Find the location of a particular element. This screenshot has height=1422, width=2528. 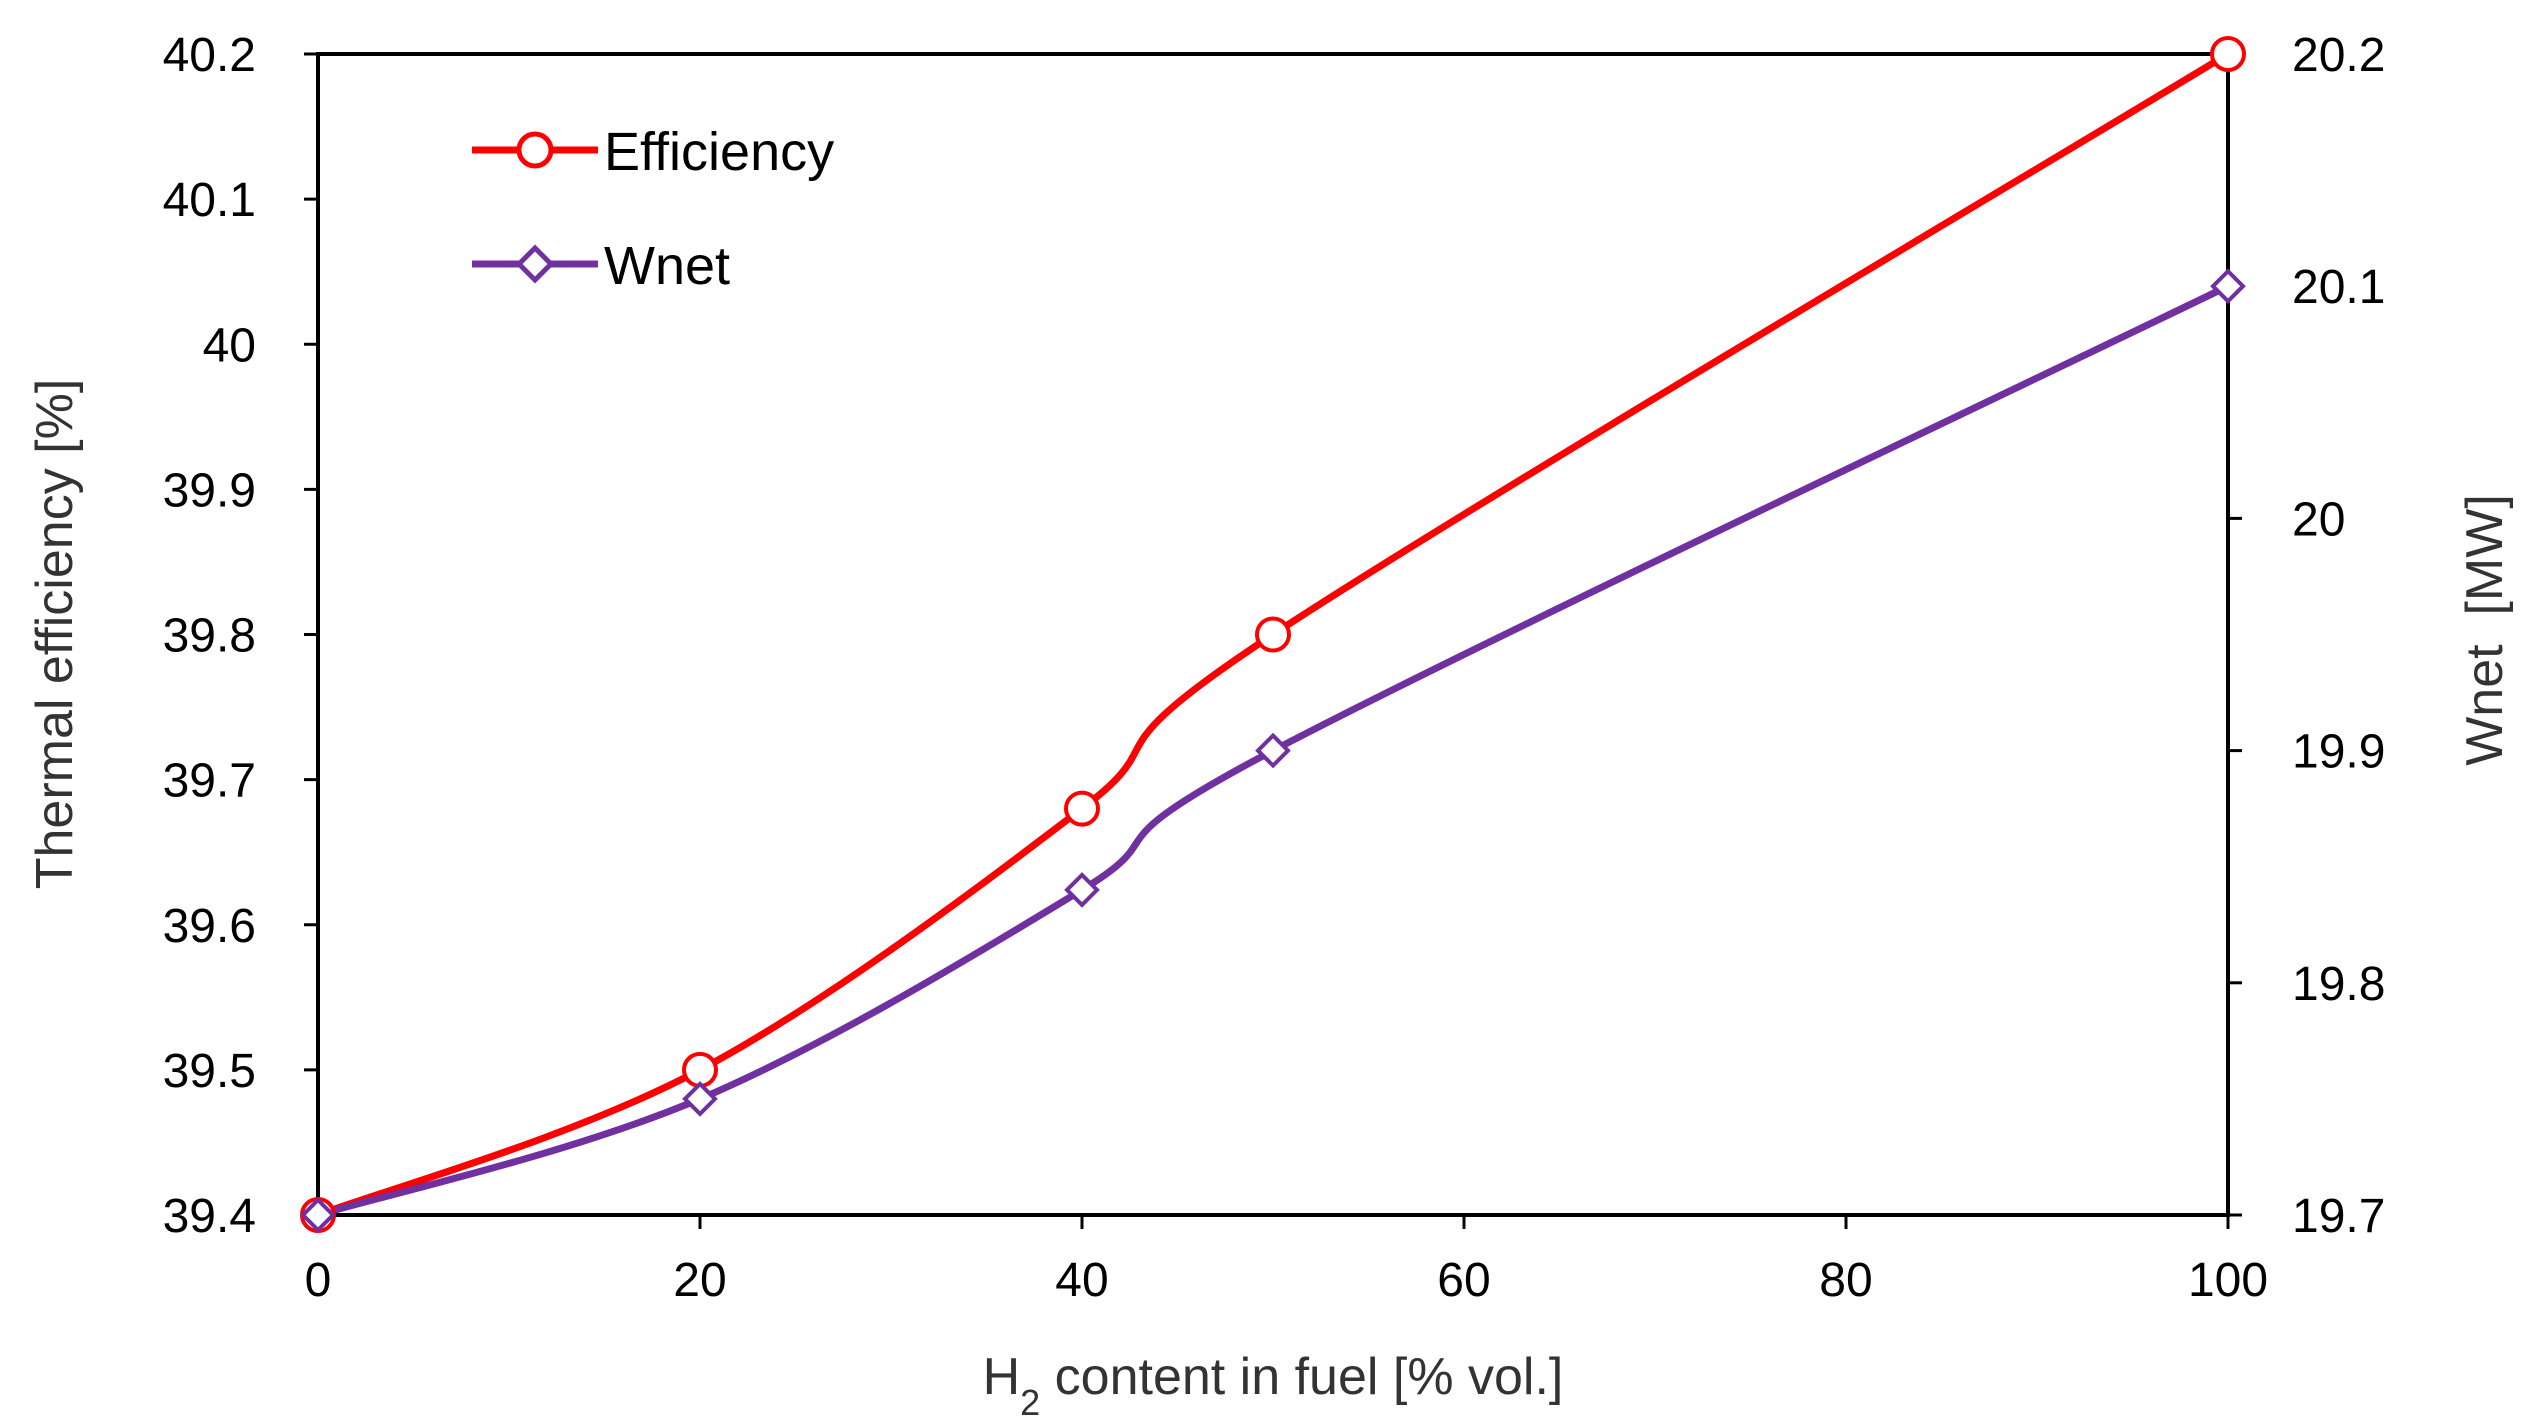

left-y-axis-title: Thermal efficiency [%] is located at coordinates (55, 634).